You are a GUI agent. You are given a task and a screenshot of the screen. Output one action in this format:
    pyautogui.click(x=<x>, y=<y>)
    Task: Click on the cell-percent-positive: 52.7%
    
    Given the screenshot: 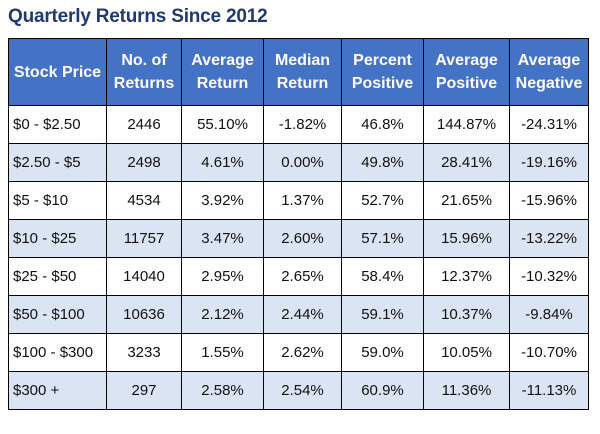 What is the action you would take?
    pyautogui.click(x=382, y=200)
    